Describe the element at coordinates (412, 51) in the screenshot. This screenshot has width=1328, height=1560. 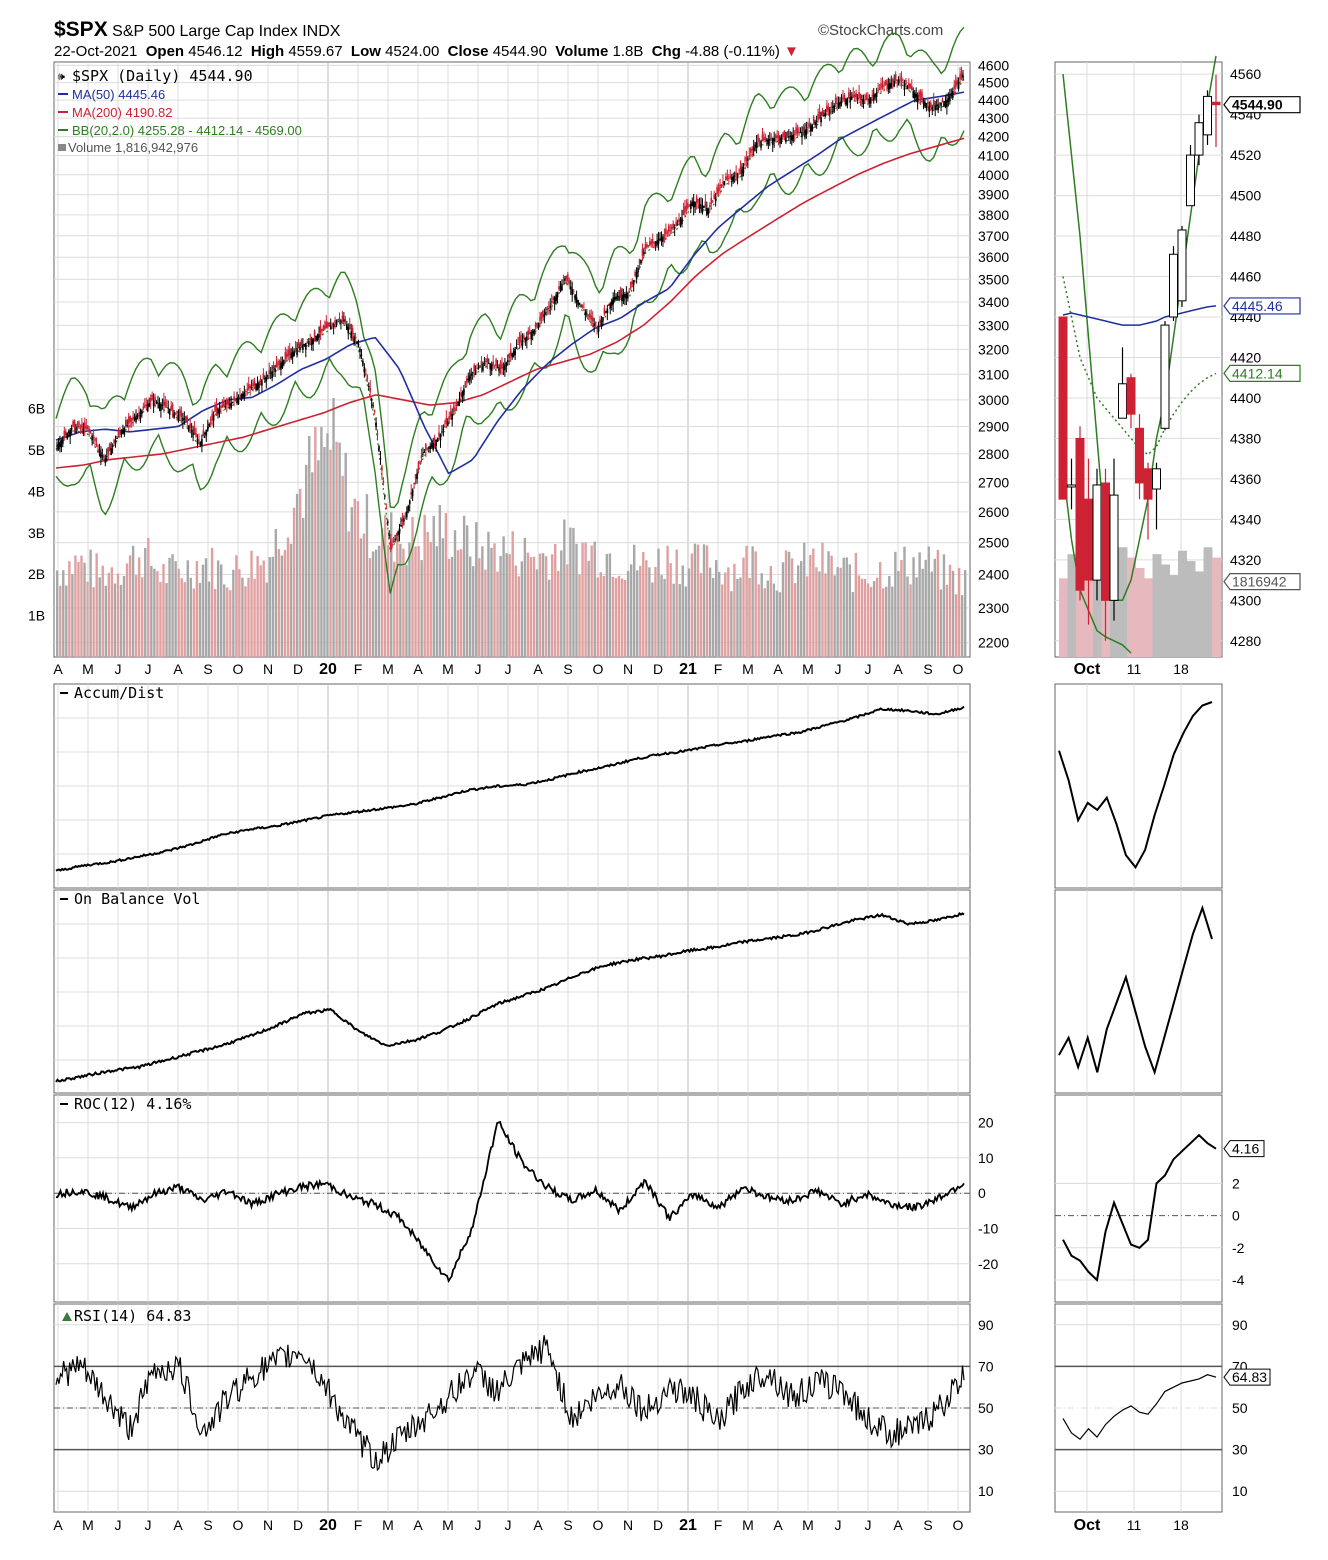
I see `low-value: 4524.00` at that location.